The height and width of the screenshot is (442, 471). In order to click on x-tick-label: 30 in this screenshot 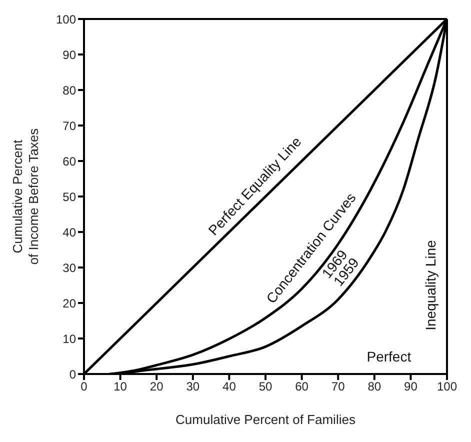, I will do `click(193, 387)`.